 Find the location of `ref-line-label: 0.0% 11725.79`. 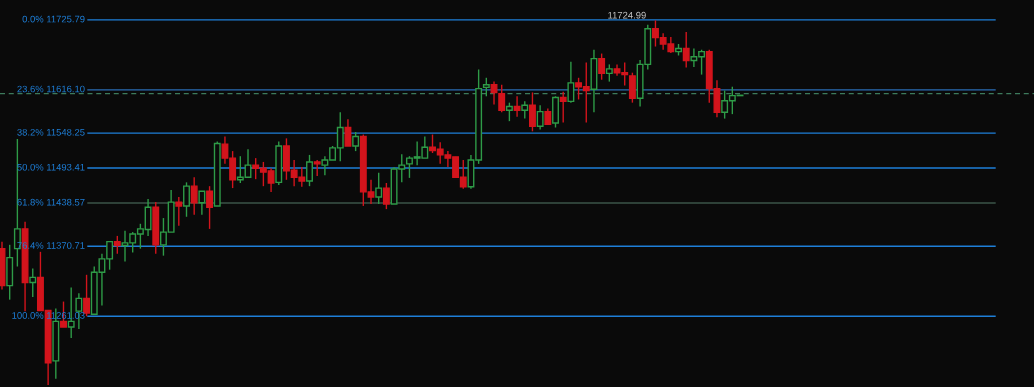

ref-line-label: 0.0% 11725.79 is located at coordinates (53, 19).